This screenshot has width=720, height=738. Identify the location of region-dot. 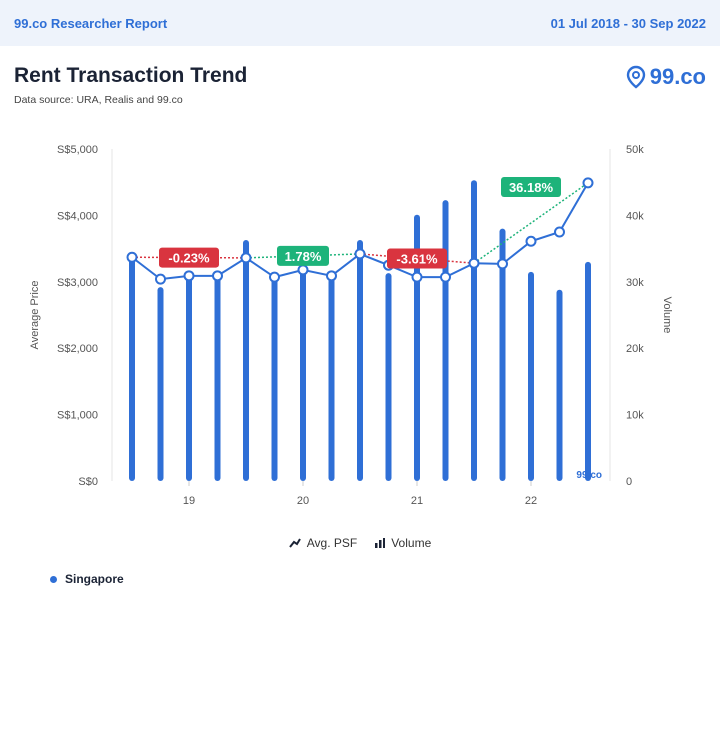
(53, 579).